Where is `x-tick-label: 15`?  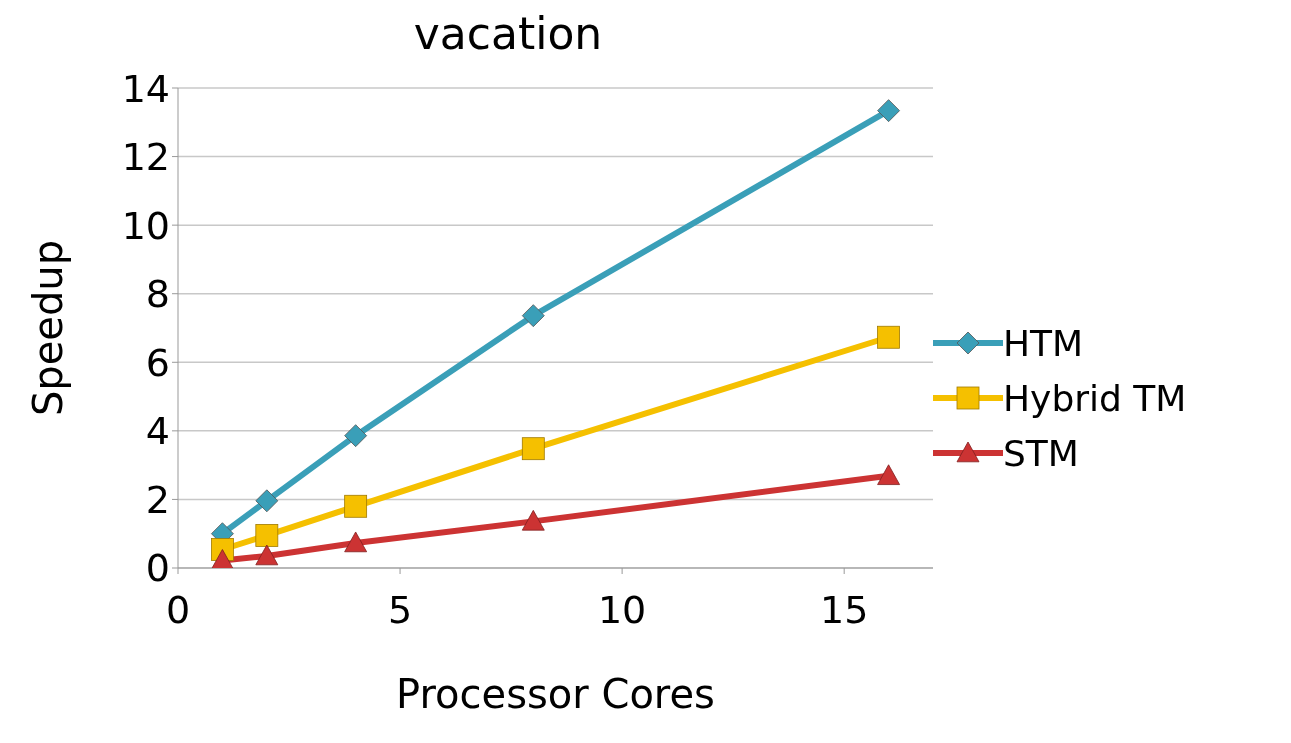
x-tick-label: 15 is located at coordinates (844, 609).